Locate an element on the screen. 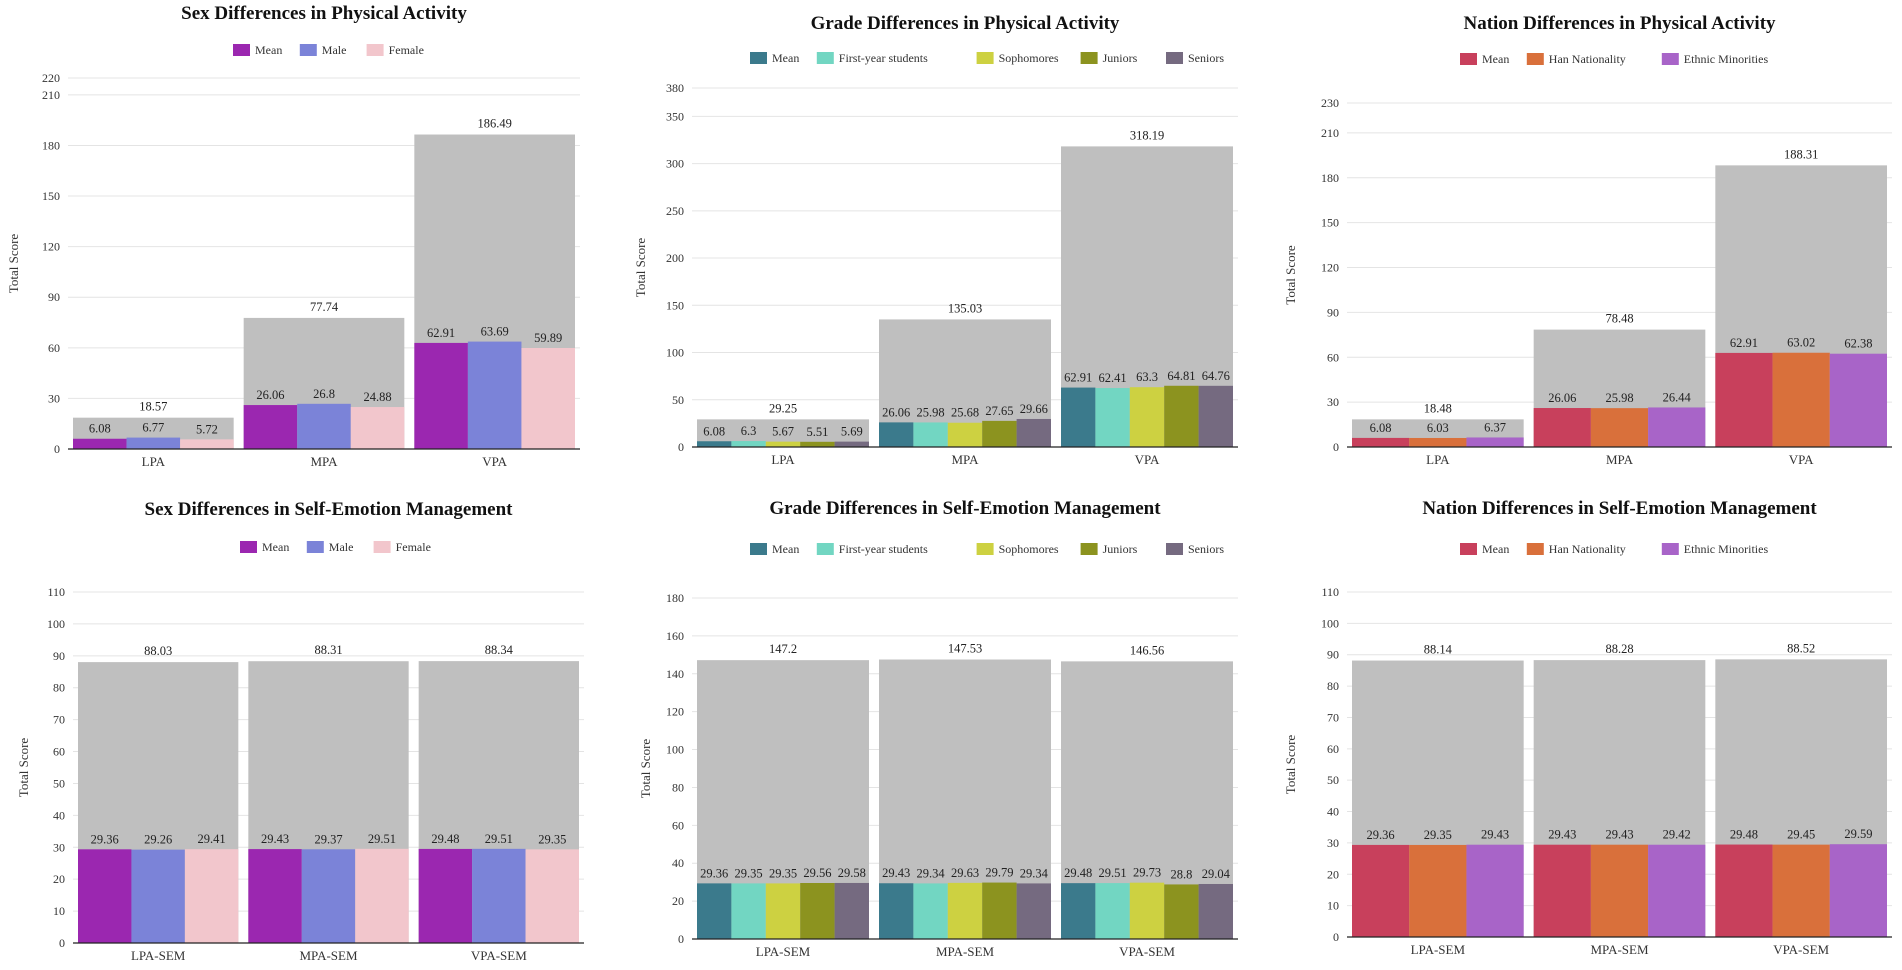 This screenshot has height=970, width=1902. legend-swatch-sophomores is located at coordinates (985, 549).